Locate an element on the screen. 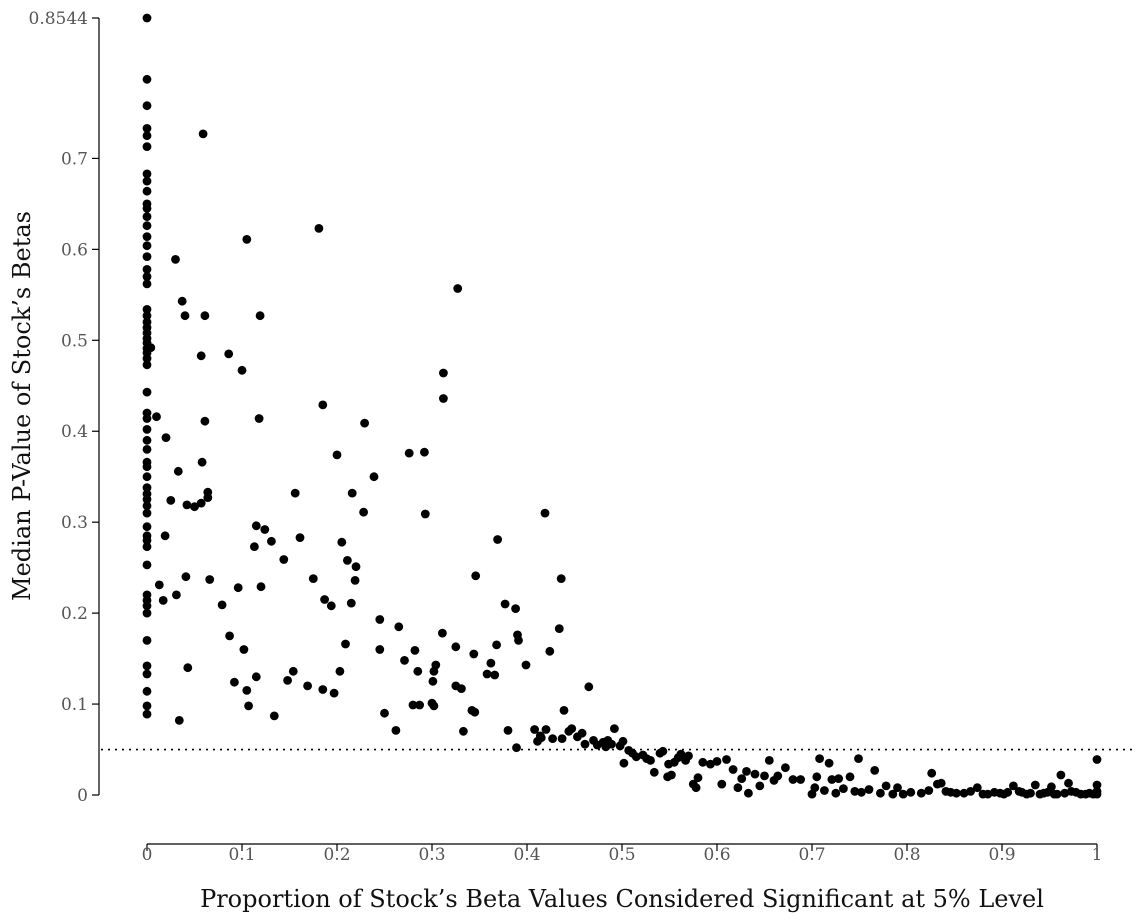  y-axis-ticks: 0 0.1 0.2 0.3 0.4 0.5 0.6 0.7 0.8544 is located at coordinates (64, 407).